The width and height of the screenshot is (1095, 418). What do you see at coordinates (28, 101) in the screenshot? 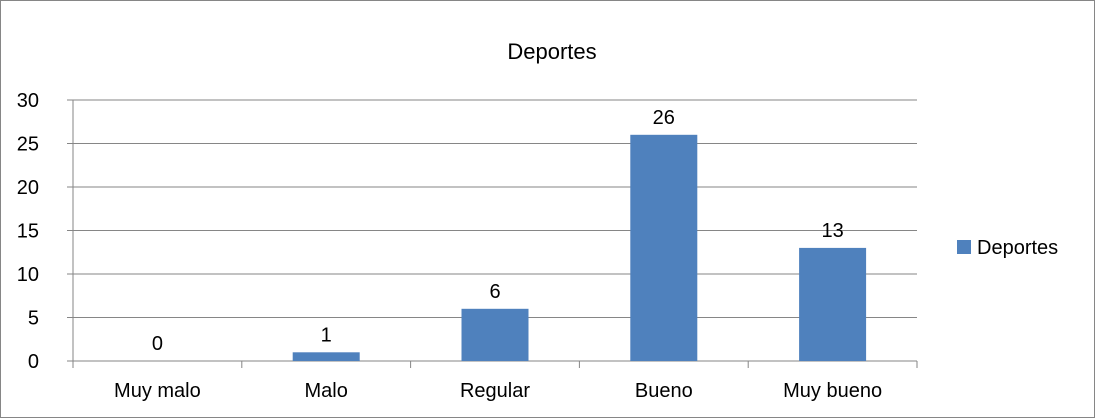
I see `y-tick-label: 30` at bounding box center [28, 101].